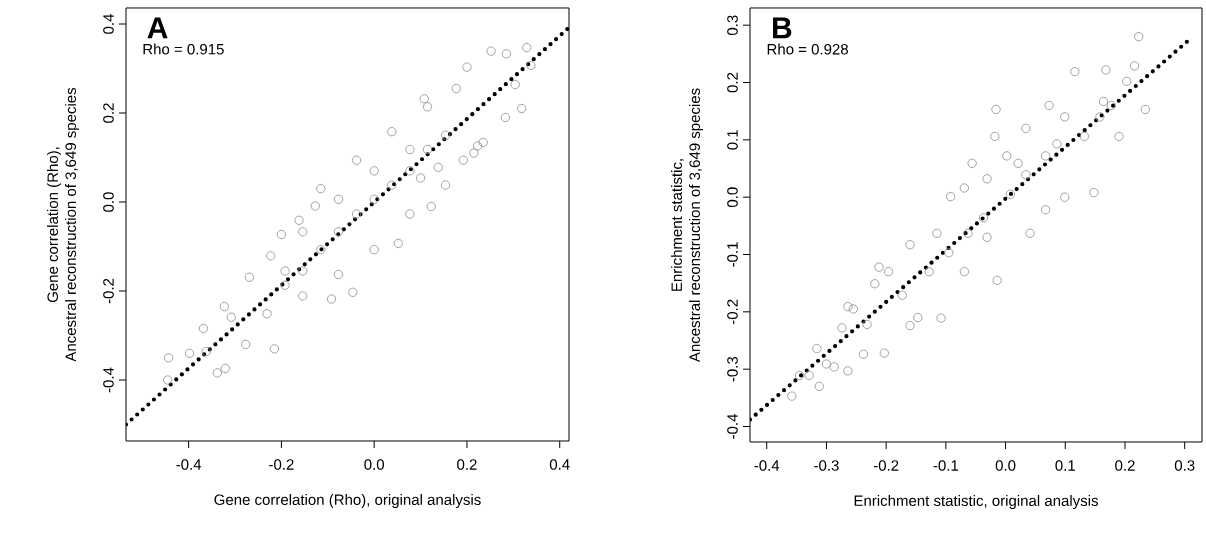 This screenshot has height=542, width=1206. What do you see at coordinates (976, 502) in the screenshot?
I see `x-axis-title: Enrichment statistic, original analysis` at bounding box center [976, 502].